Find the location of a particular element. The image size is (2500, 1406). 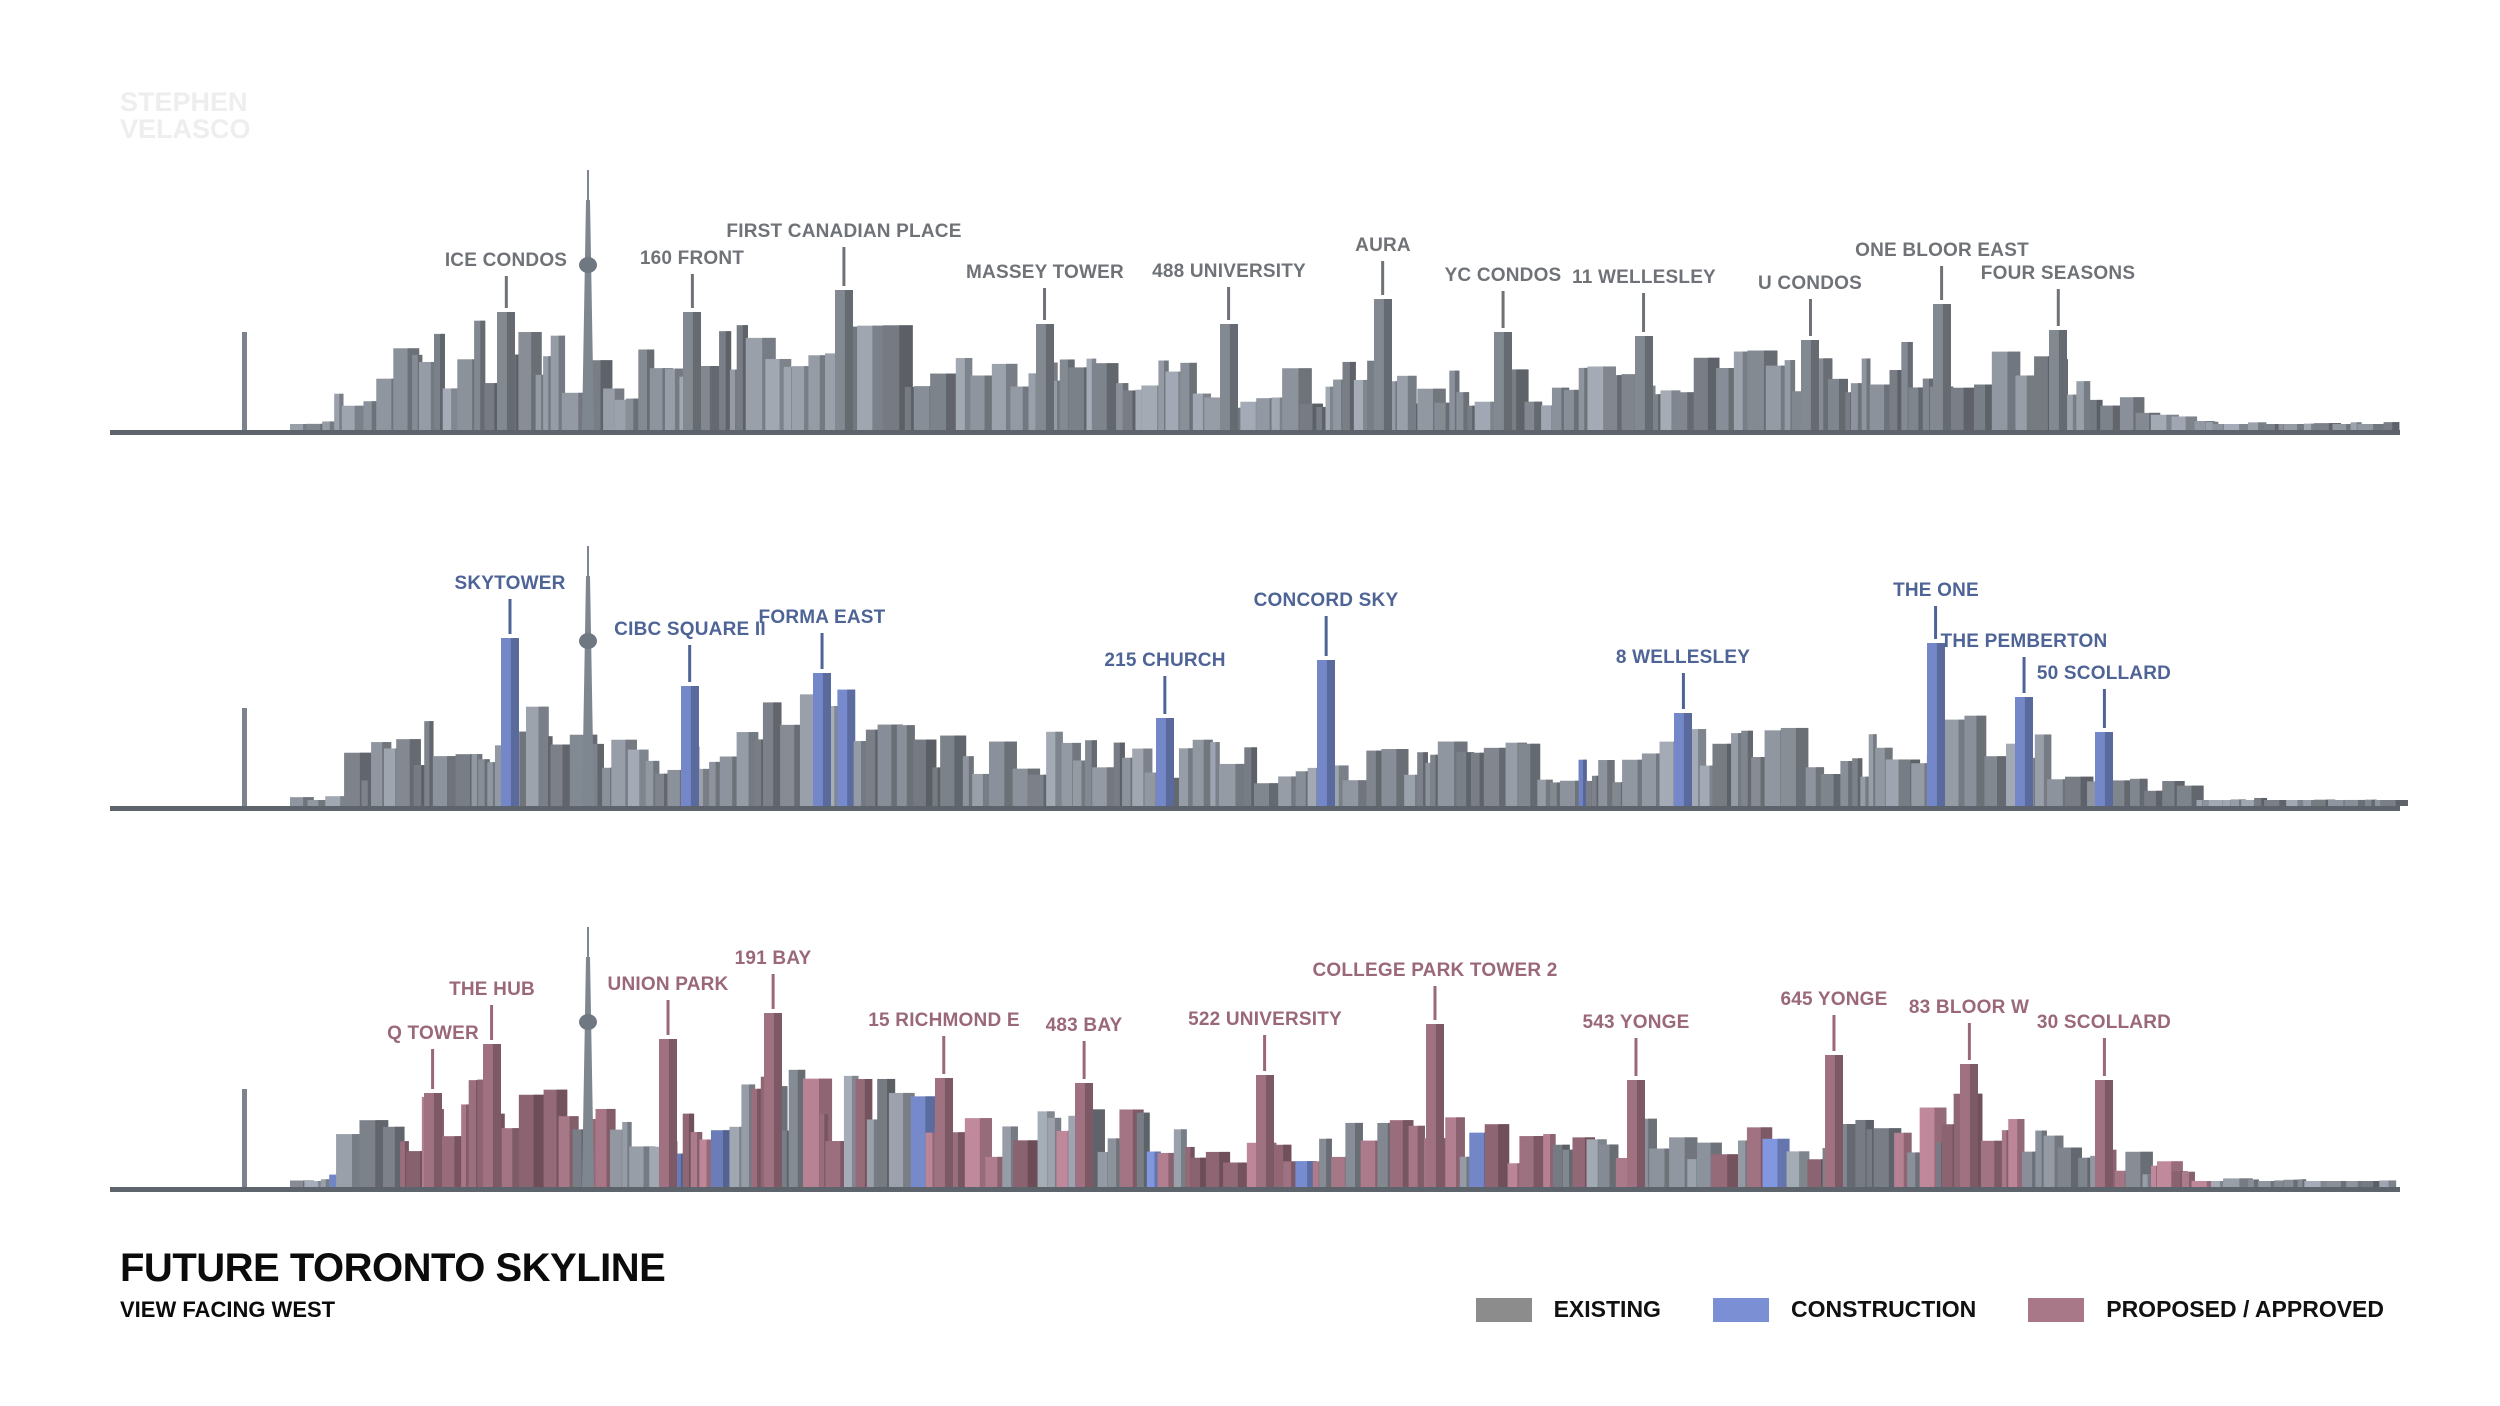

chimney-stack is located at coordinates (244, 381).